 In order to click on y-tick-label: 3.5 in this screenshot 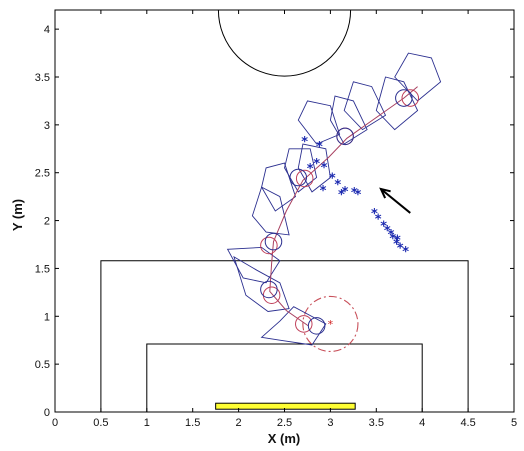, I will do `click(42, 78)`.